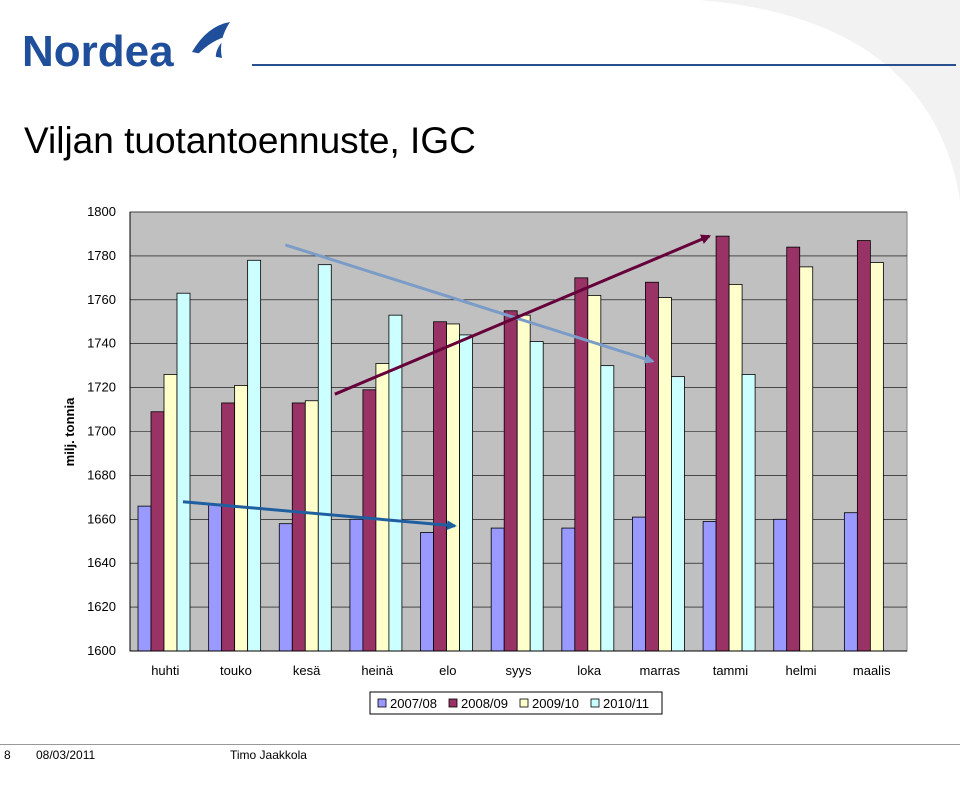 The image size is (960, 789). What do you see at coordinates (101, 387) in the screenshot?
I see `y-tick-label: 1720` at bounding box center [101, 387].